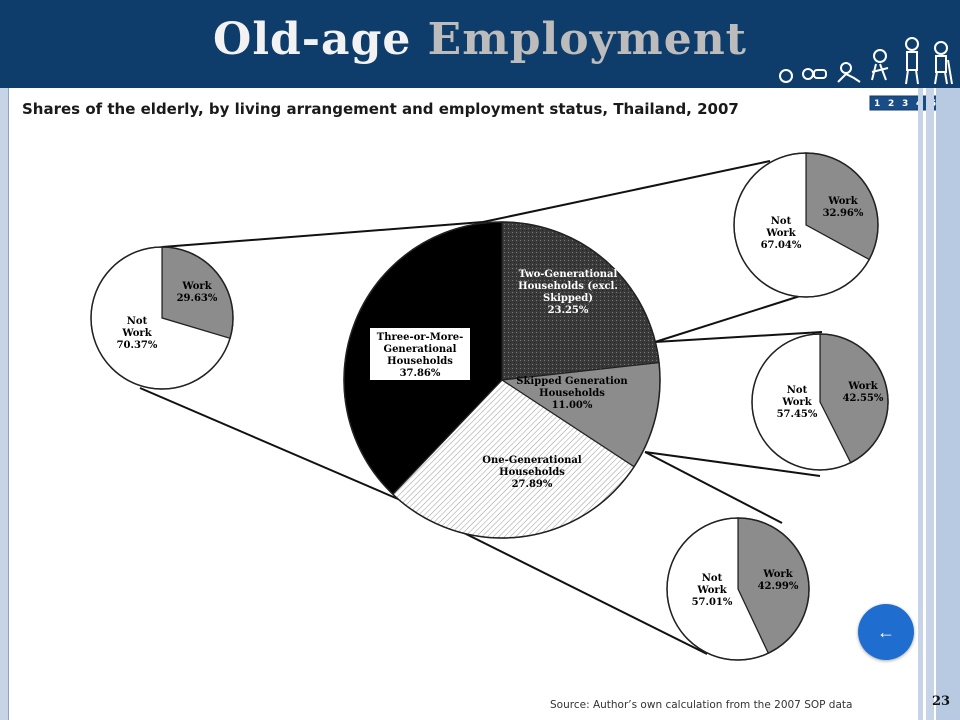 The height and width of the screenshot is (720, 960). What do you see at coordinates (8, 404) in the screenshot?
I see `left-border-line` at bounding box center [8, 404].